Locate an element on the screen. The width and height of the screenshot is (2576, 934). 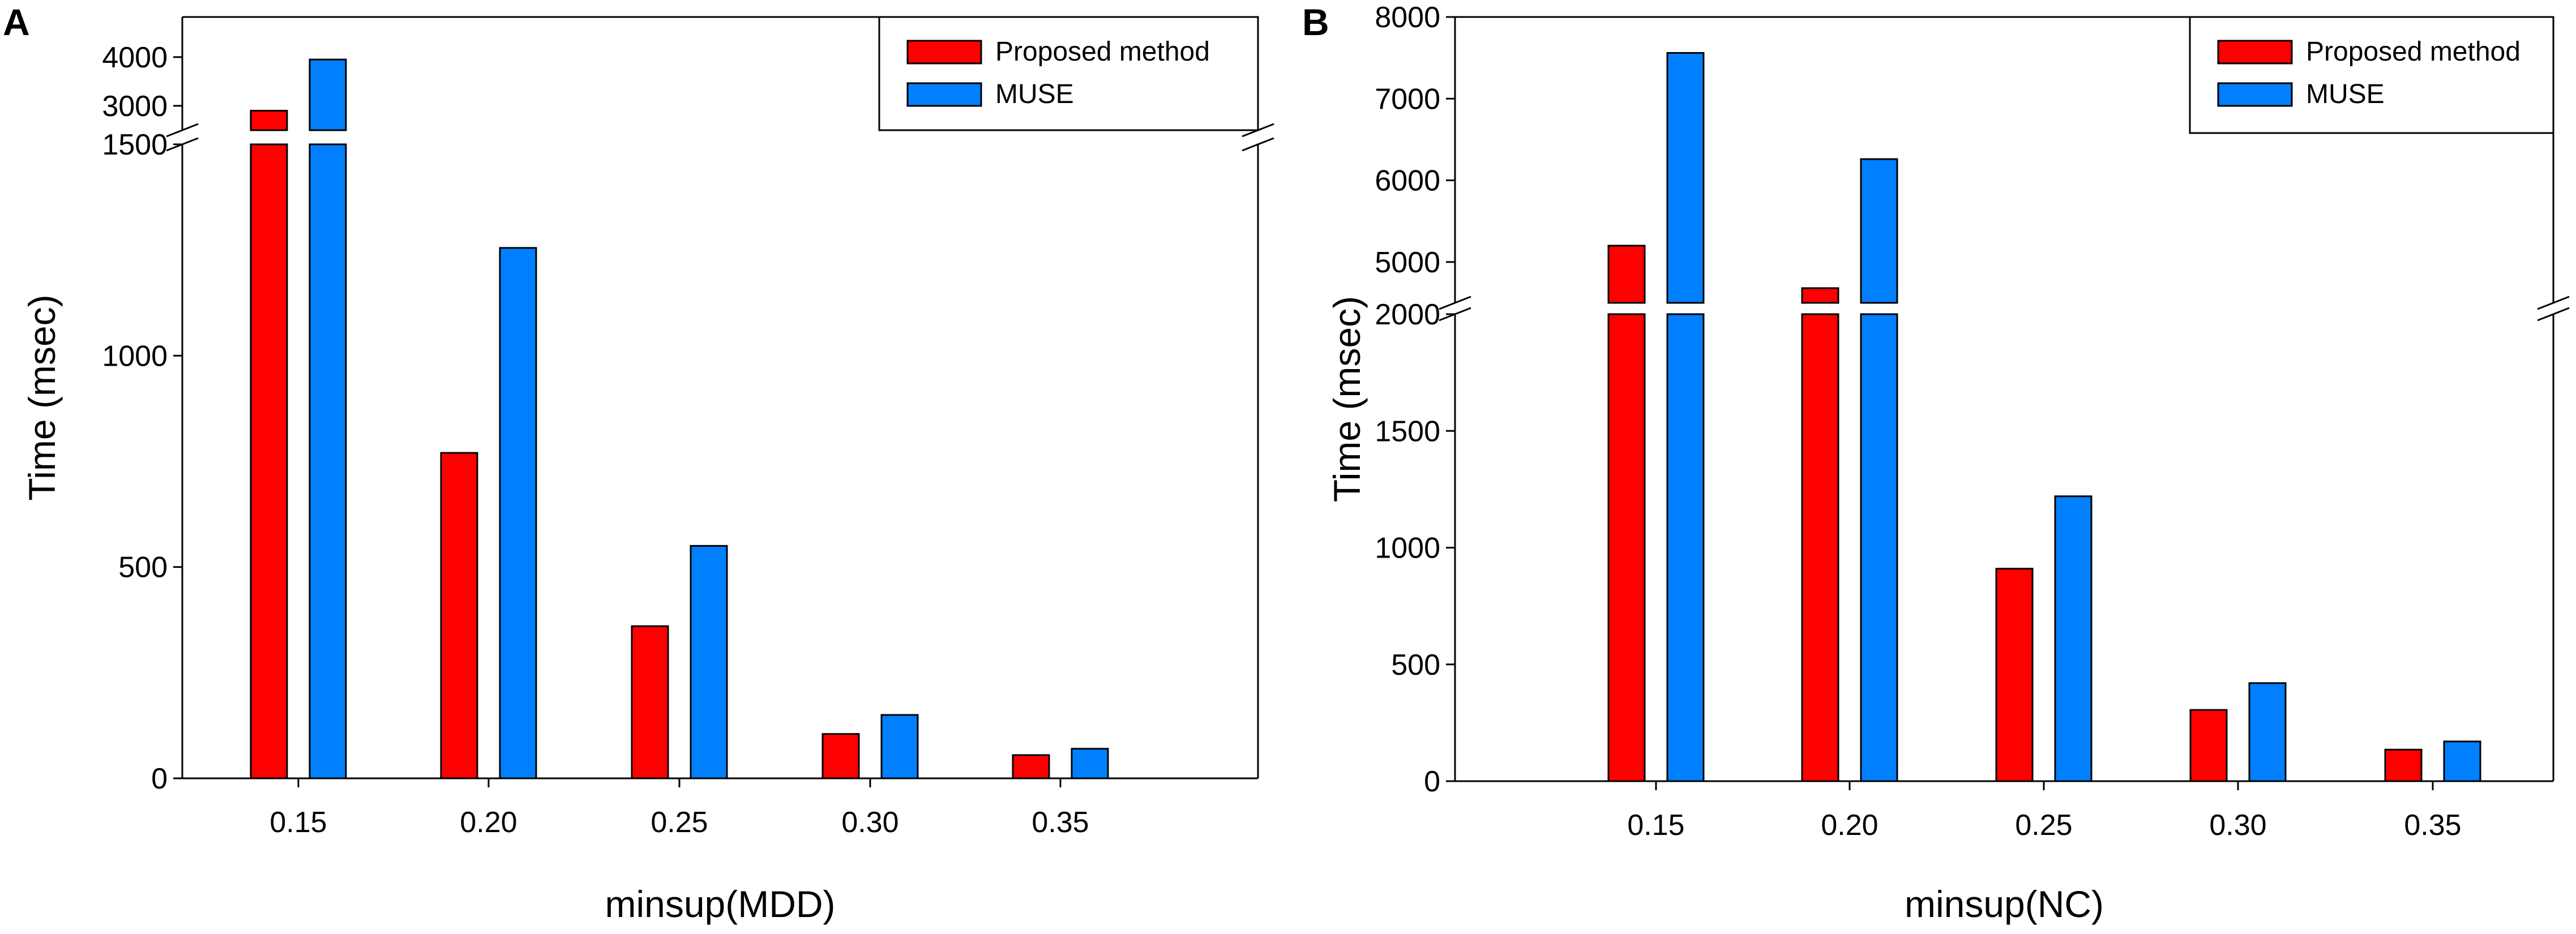
bar-proposed-0.20 is located at coordinates (459, 615).